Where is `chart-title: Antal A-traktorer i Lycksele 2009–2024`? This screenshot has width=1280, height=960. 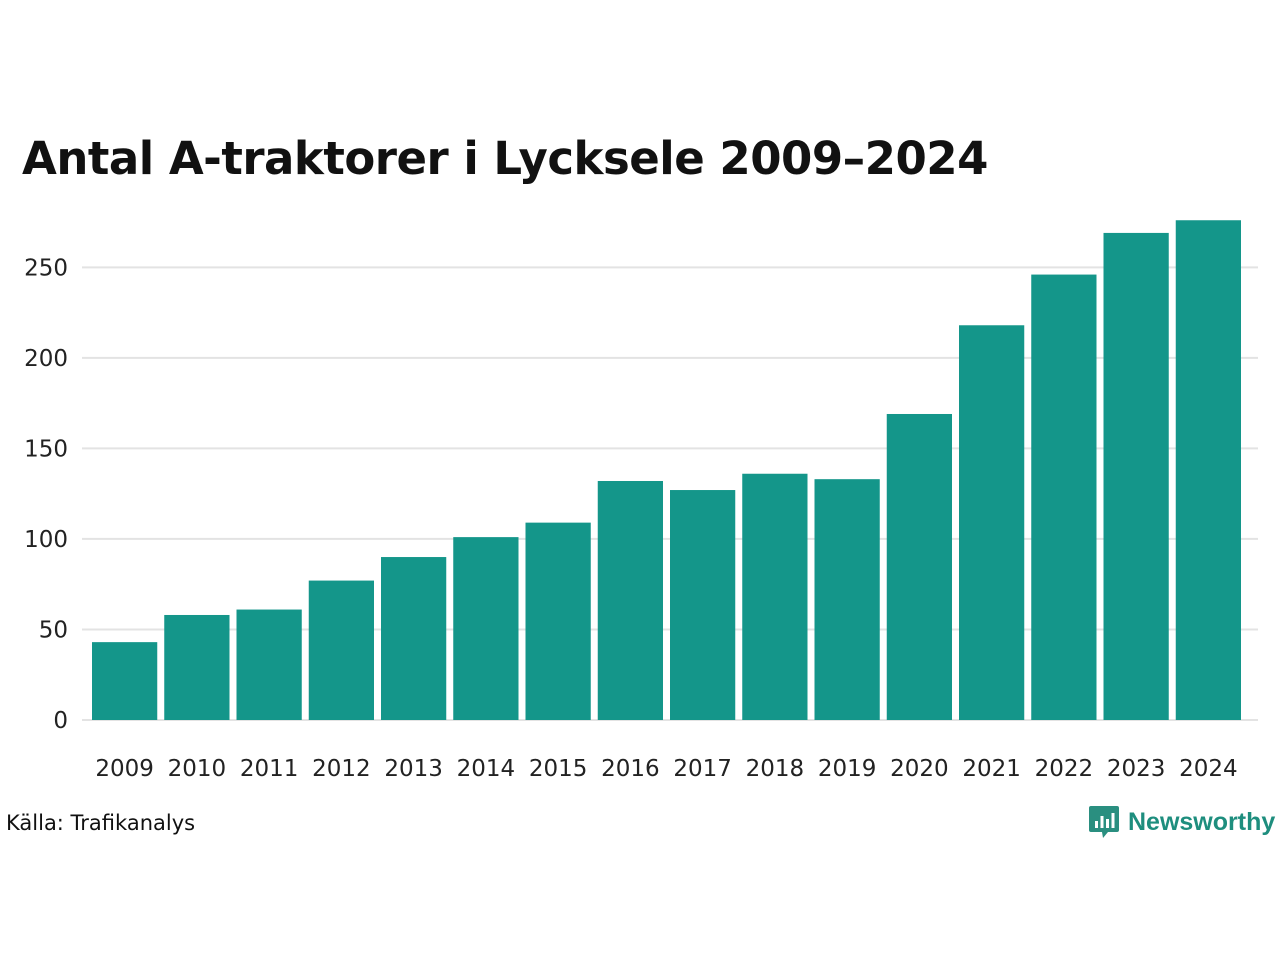 chart-title: Antal A-traktorer i Lycksele 2009–2024 is located at coordinates (505, 158).